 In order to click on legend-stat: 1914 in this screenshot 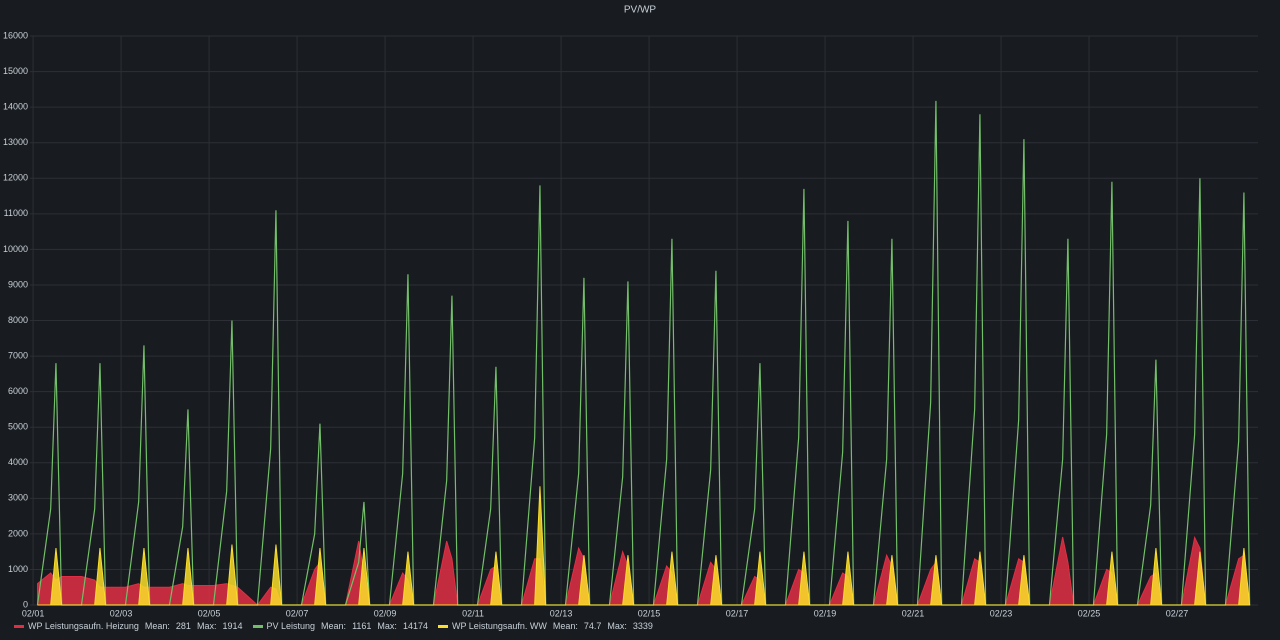, I will do `click(232, 626)`.